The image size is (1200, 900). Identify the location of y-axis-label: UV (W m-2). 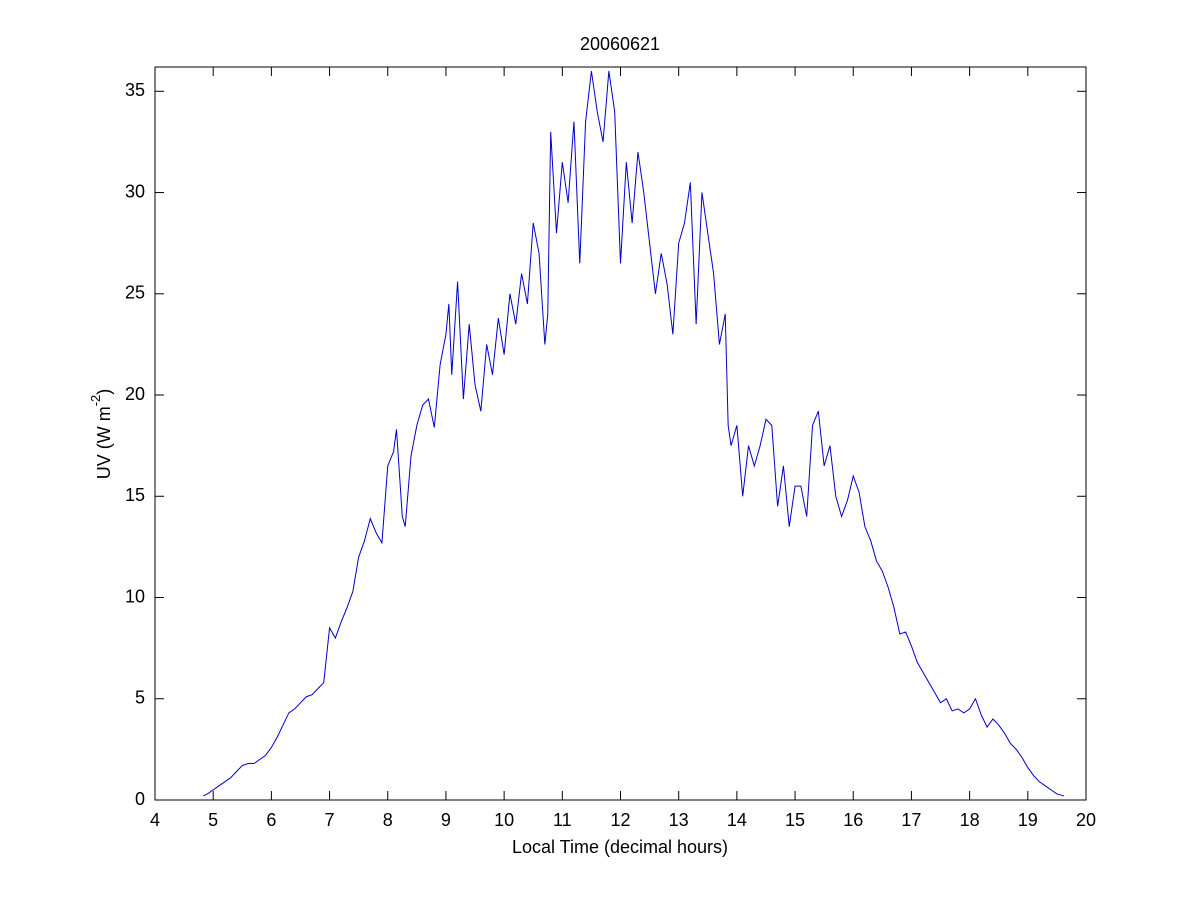
(100, 434).